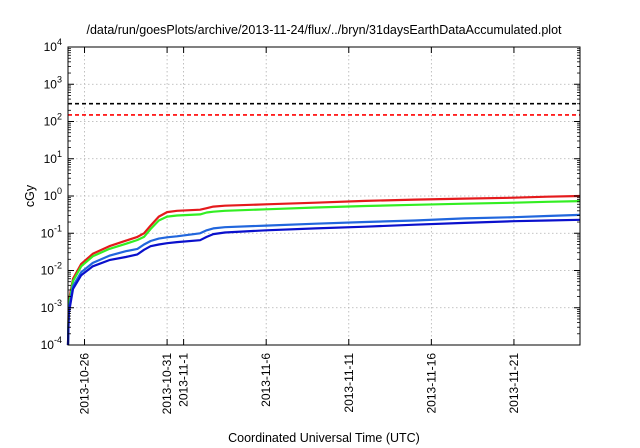 The height and width of the screenshot is (448, 640). What do you see at coordinates (184, 380) in the screenshot?
I see `x-tick-label: 2013-11-1` at bounding box center [184, 380].